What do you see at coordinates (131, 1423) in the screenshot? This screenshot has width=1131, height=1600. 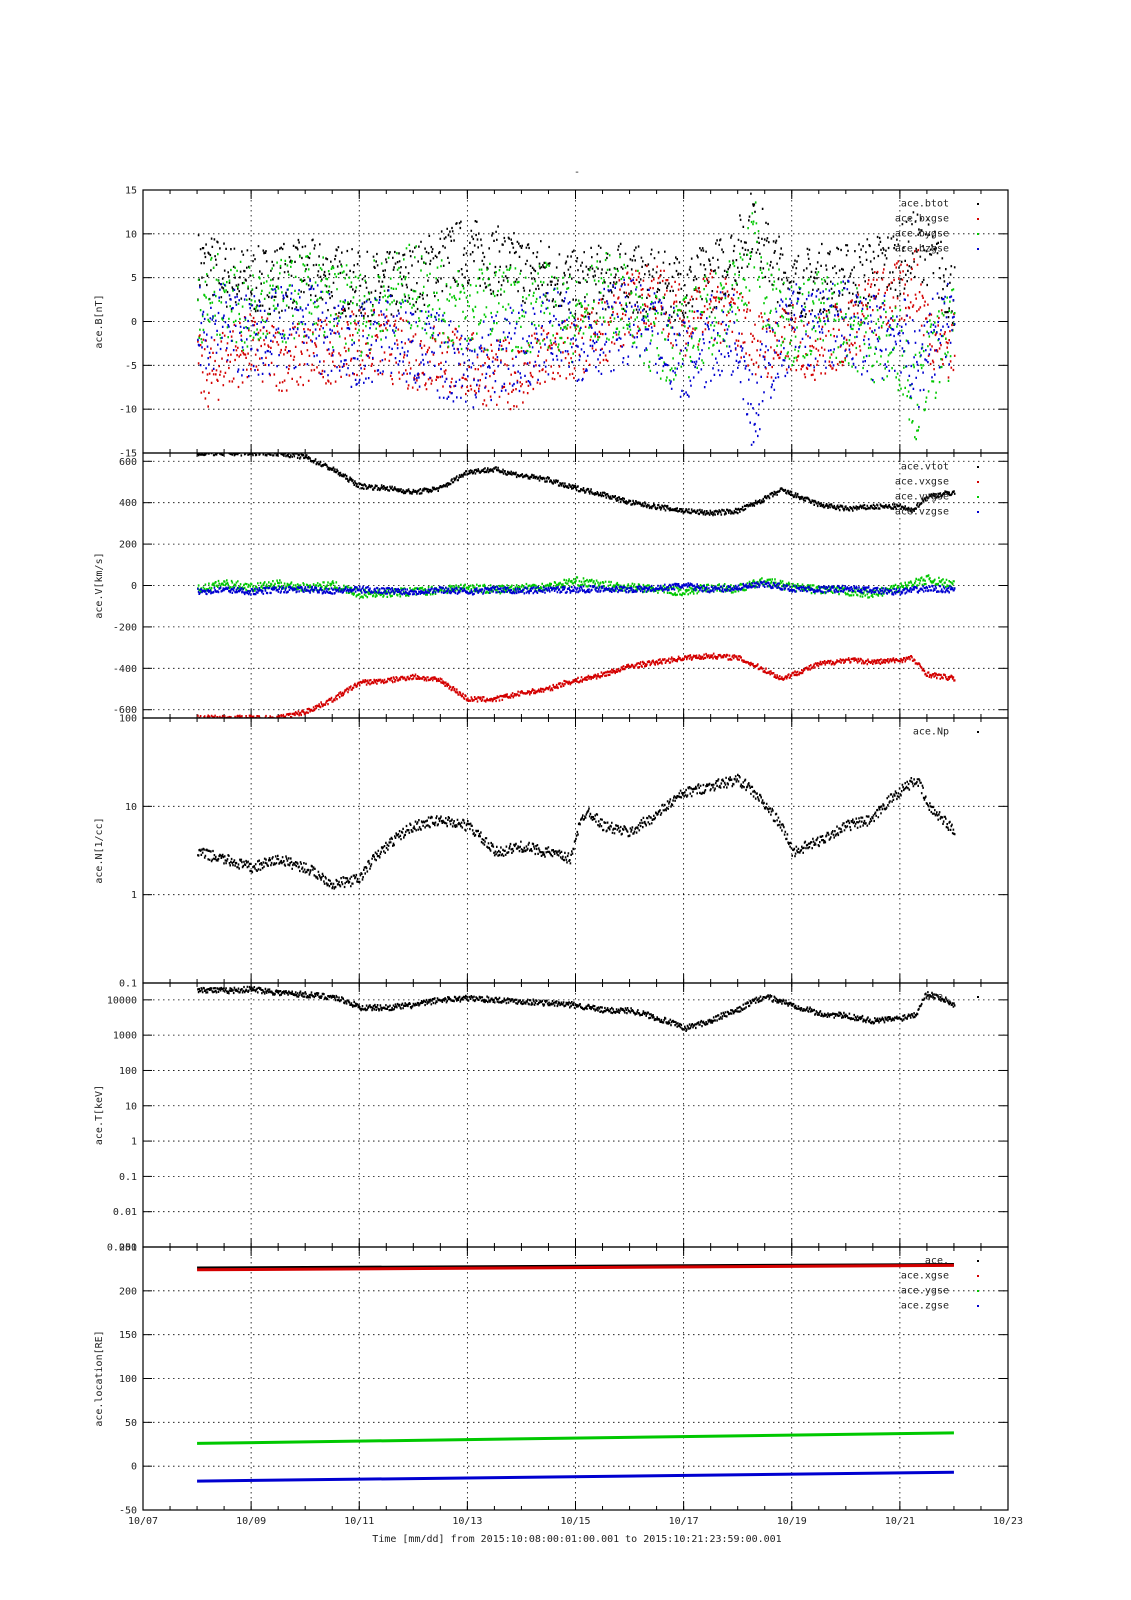 I see `y-tick-label: 50` at bounding box center [131, 1423].